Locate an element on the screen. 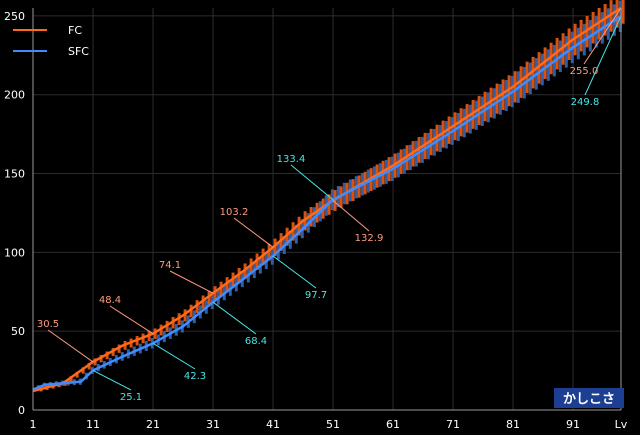 The image size is (640, 435). annotation-label: 48.4 is located at coordinates (110, 300).